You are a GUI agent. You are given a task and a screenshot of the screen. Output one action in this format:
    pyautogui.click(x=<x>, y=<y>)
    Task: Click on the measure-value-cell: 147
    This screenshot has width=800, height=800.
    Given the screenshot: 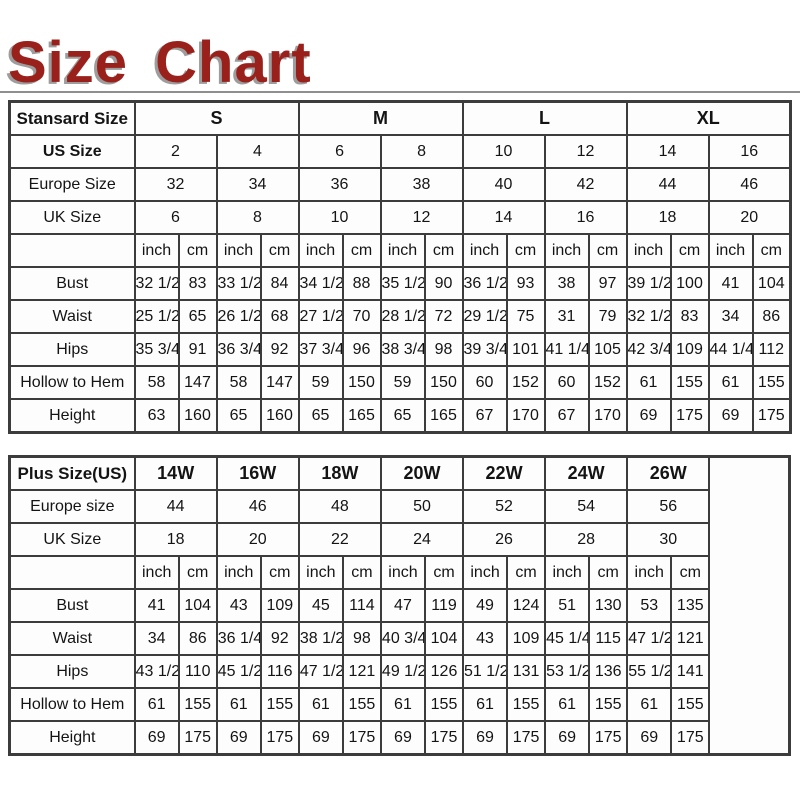 What is the action you would take?
    pyautogui.click(x=279, y=382)
    